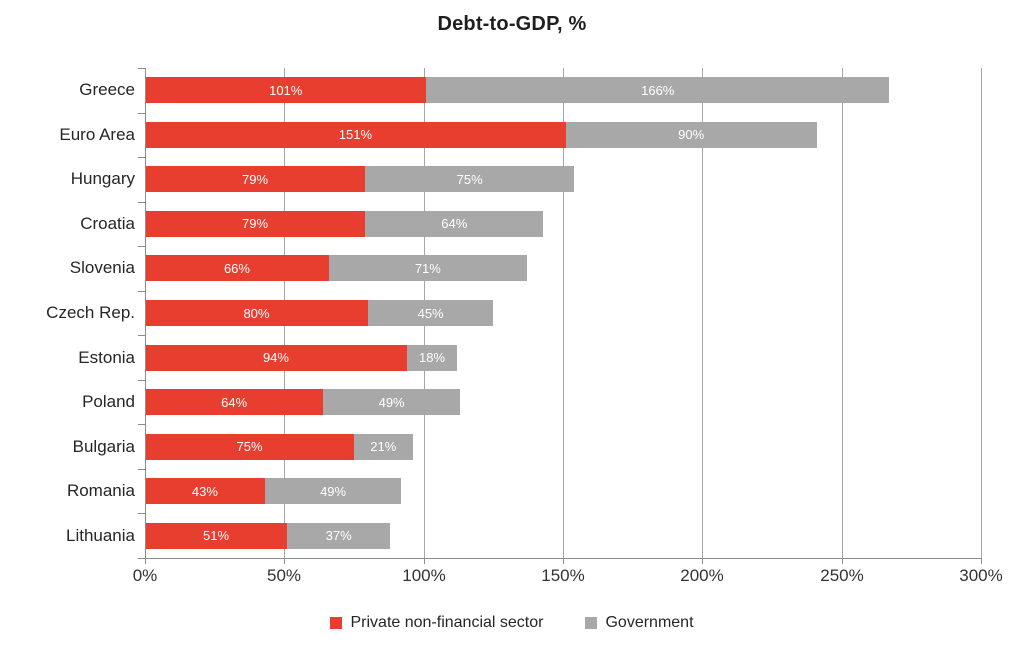 The height and width of the screenshot is (652, 1024). I want to click on bar-segment-government: 75%, so click(470, 179).